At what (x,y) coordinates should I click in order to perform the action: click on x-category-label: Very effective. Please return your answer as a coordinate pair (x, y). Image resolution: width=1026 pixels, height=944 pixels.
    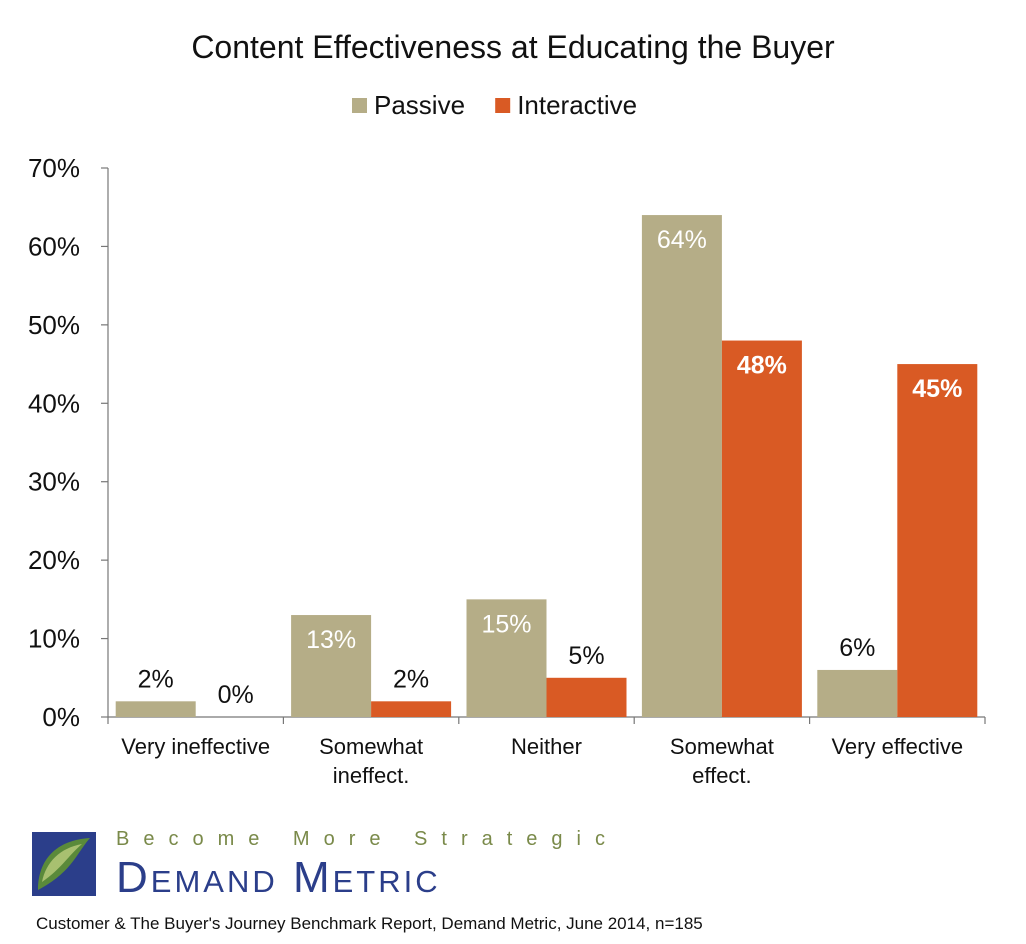
    Looking at the image, I should click on (897, 746).